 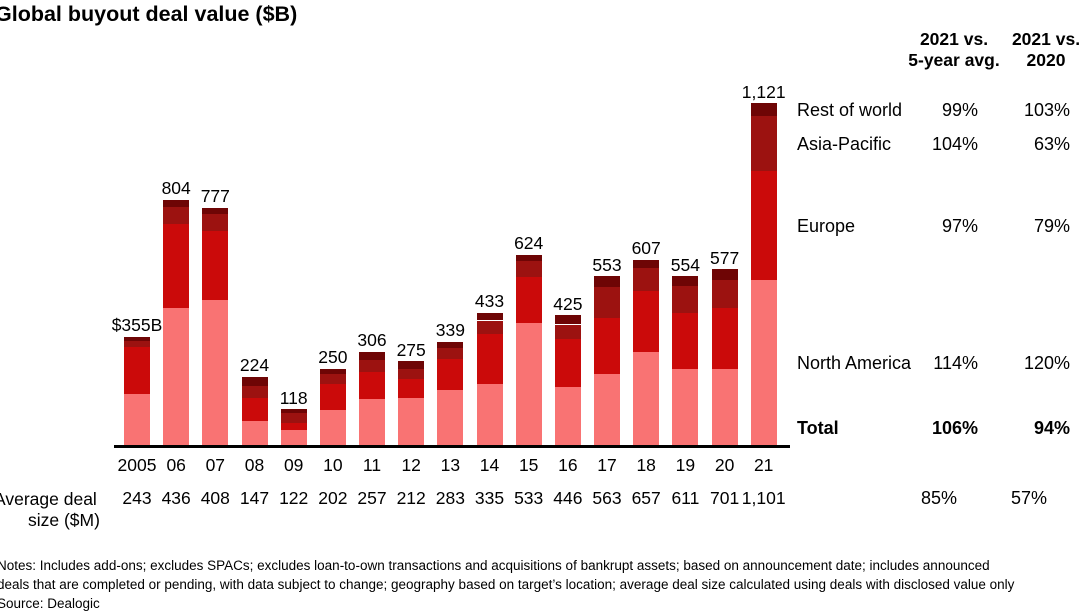 I want to click on bar-value-label: 433, so click(x=489, y=301).